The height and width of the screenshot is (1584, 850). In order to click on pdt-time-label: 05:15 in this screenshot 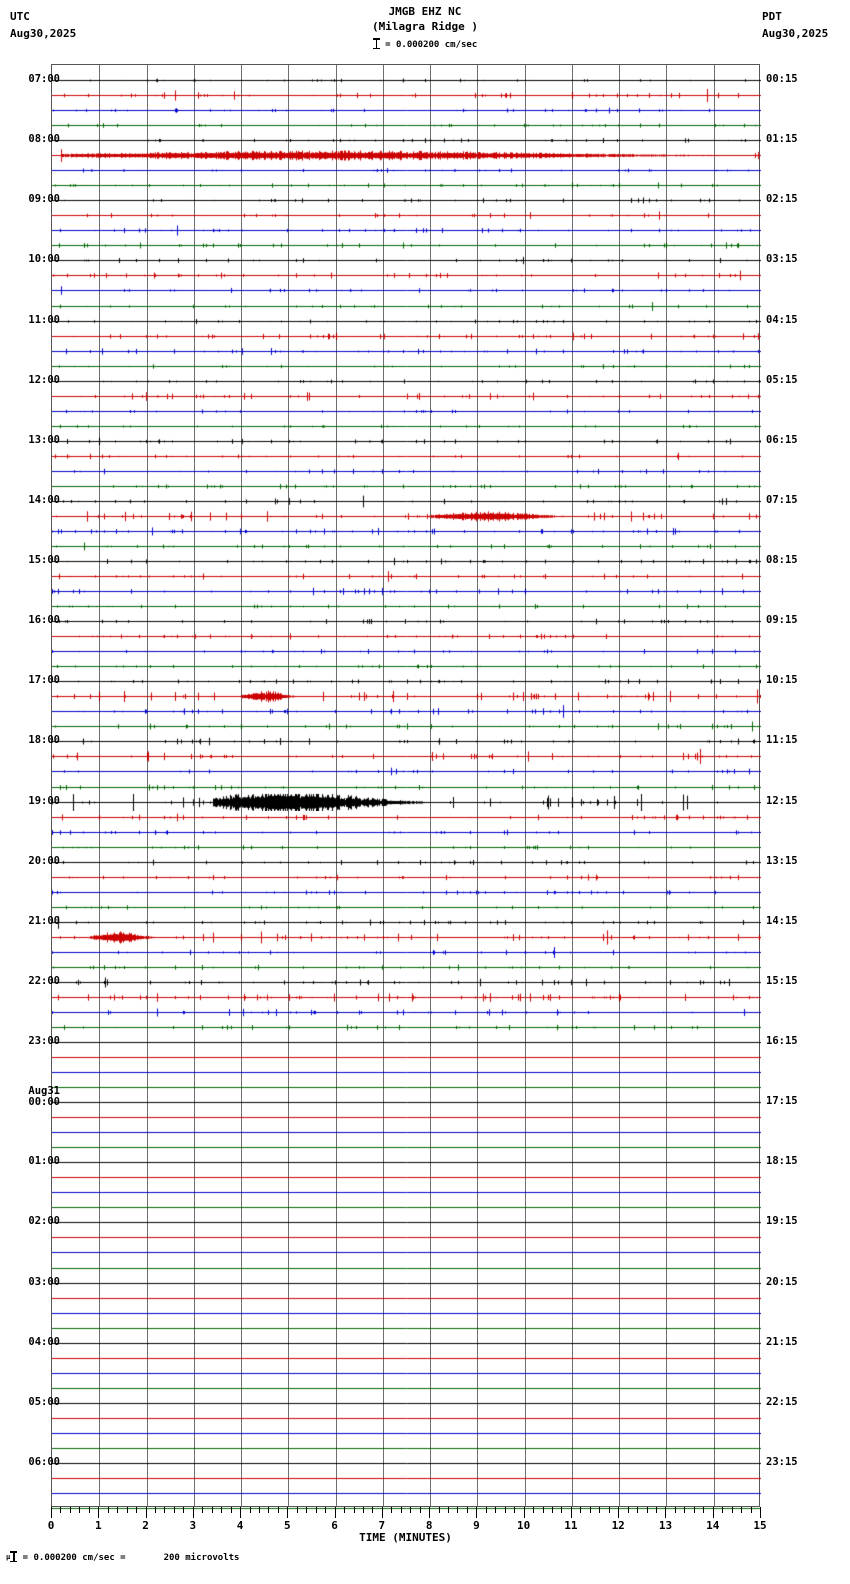, I will do `click(782, 379)`.